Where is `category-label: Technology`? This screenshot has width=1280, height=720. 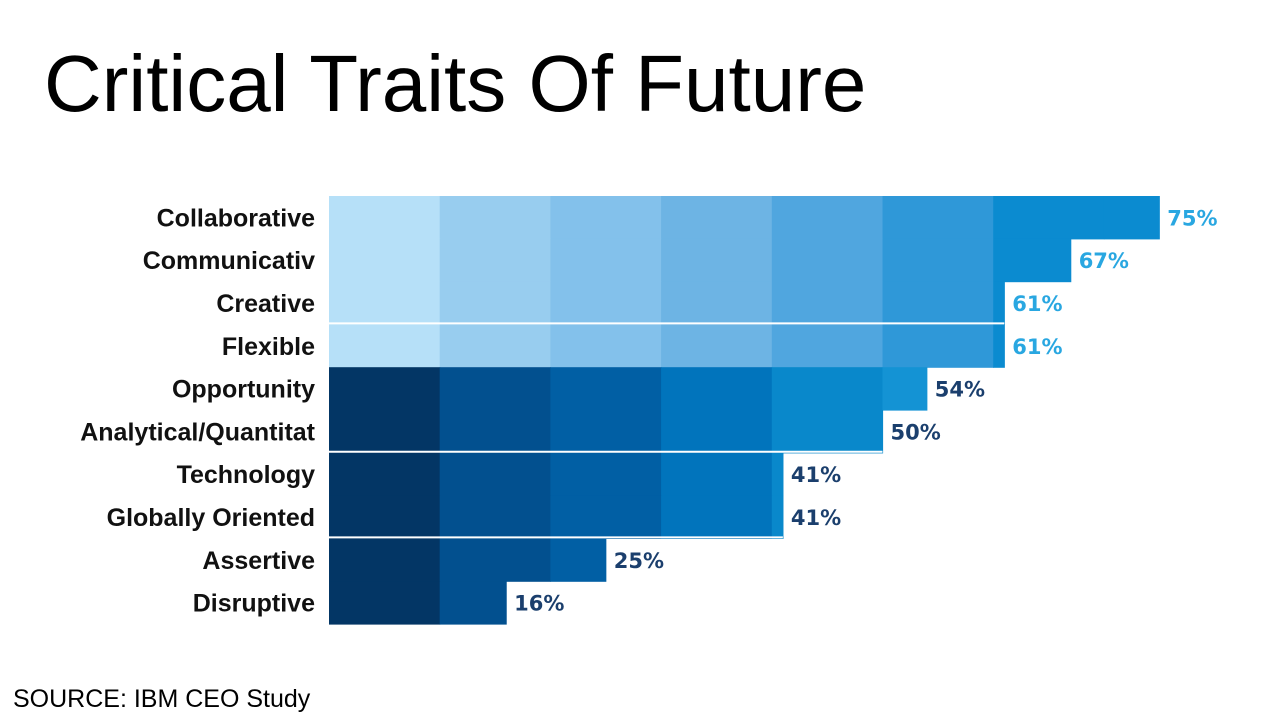
category-label: Technology is located at coordinates (246, 475).